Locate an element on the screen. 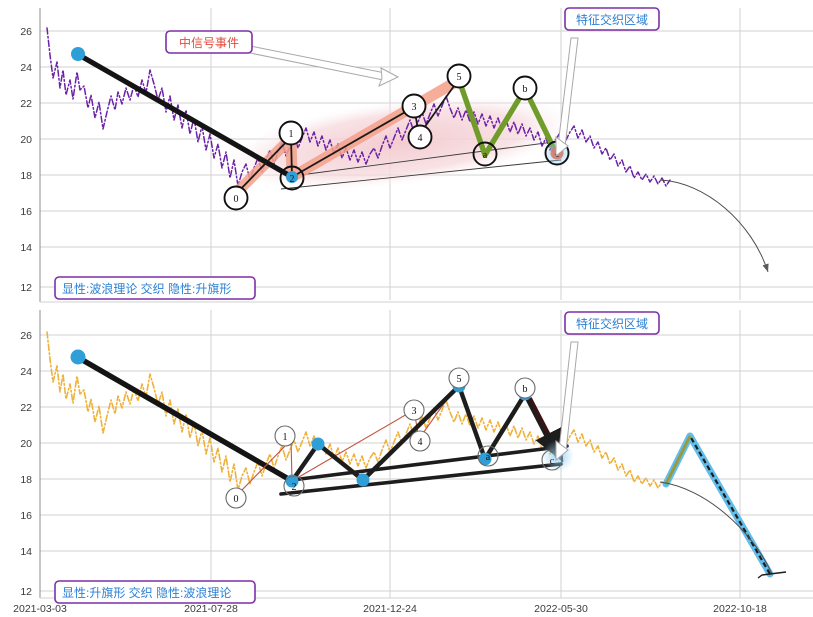  x-tick: 2021-03-03 is located at coordinates (40, 609).